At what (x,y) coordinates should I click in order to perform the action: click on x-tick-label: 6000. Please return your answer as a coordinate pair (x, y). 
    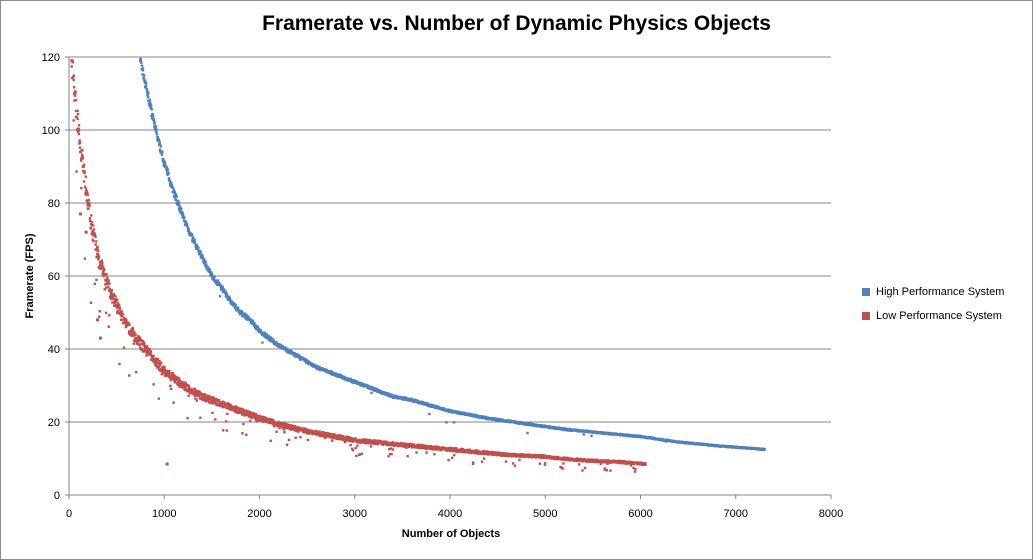
    Looking at the image, I should click on (640, 514).